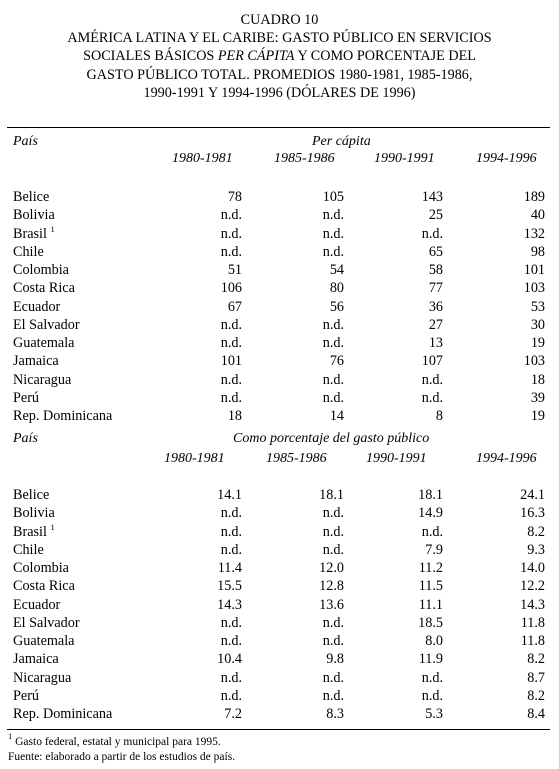 Image resolution: width=559 pixels, height=769 pixels. I want to click on table-row: Bolivia n.d. n.d. 25 40, so click(279, 215).